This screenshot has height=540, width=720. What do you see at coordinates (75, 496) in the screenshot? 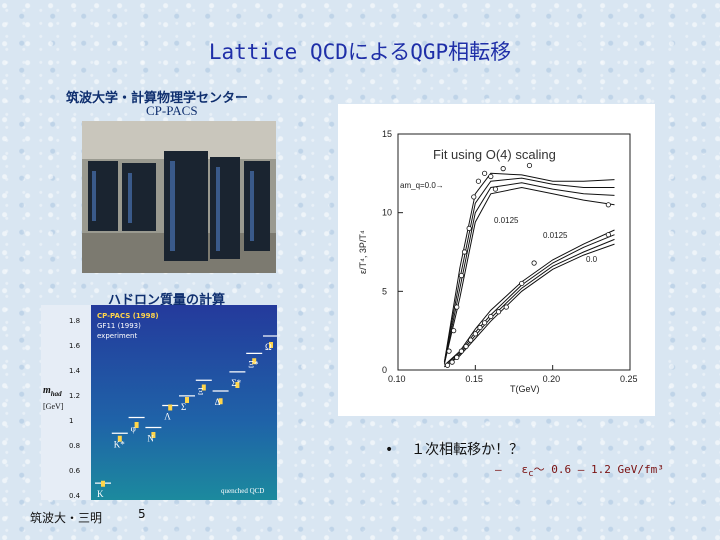
I see `hadron-ytick-label: 0.4` at bounding box center [75, 496].